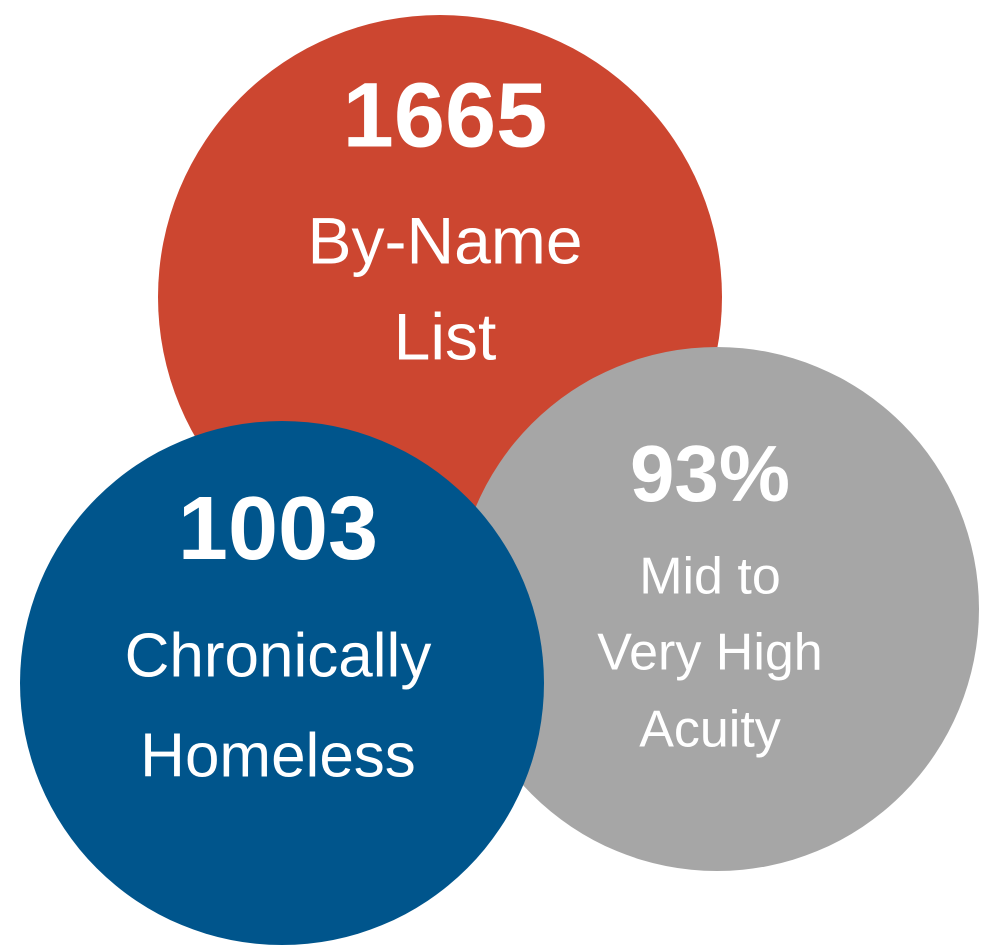 Image resolution: width=992 pixels, height=950 pixels. I want to click on label-line: Mid to, so click(710, 577).